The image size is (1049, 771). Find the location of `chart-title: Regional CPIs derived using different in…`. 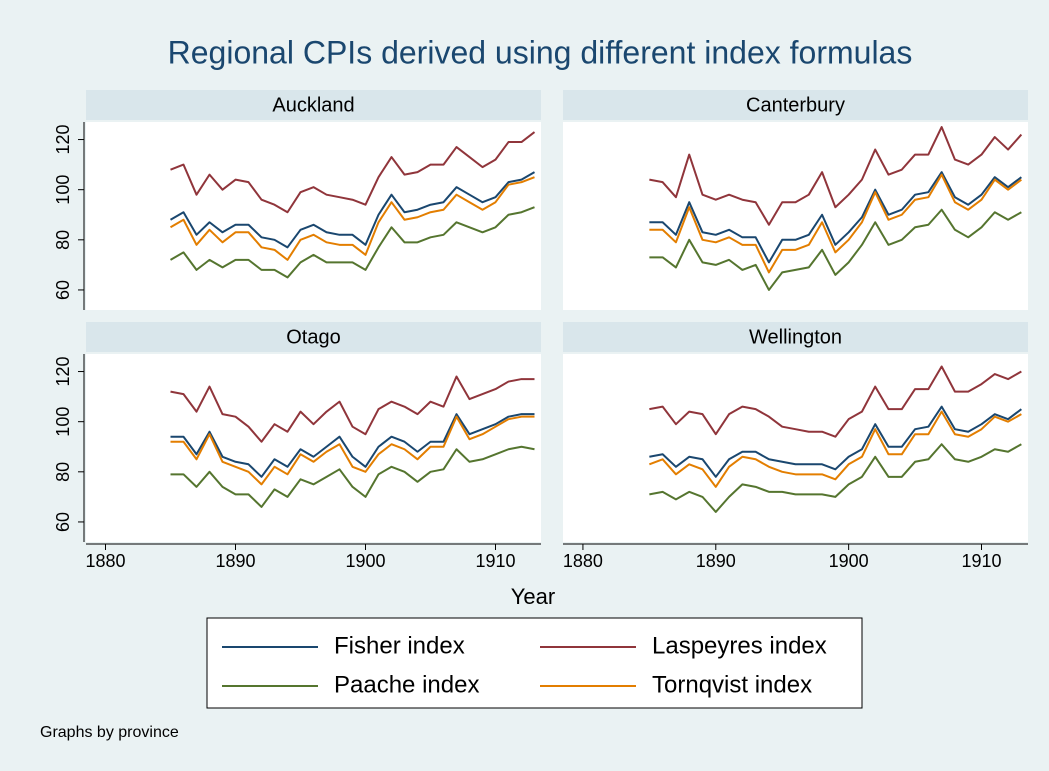

chart-title: Regional CPIs derived using different in… is located at coordinates (540, 52).